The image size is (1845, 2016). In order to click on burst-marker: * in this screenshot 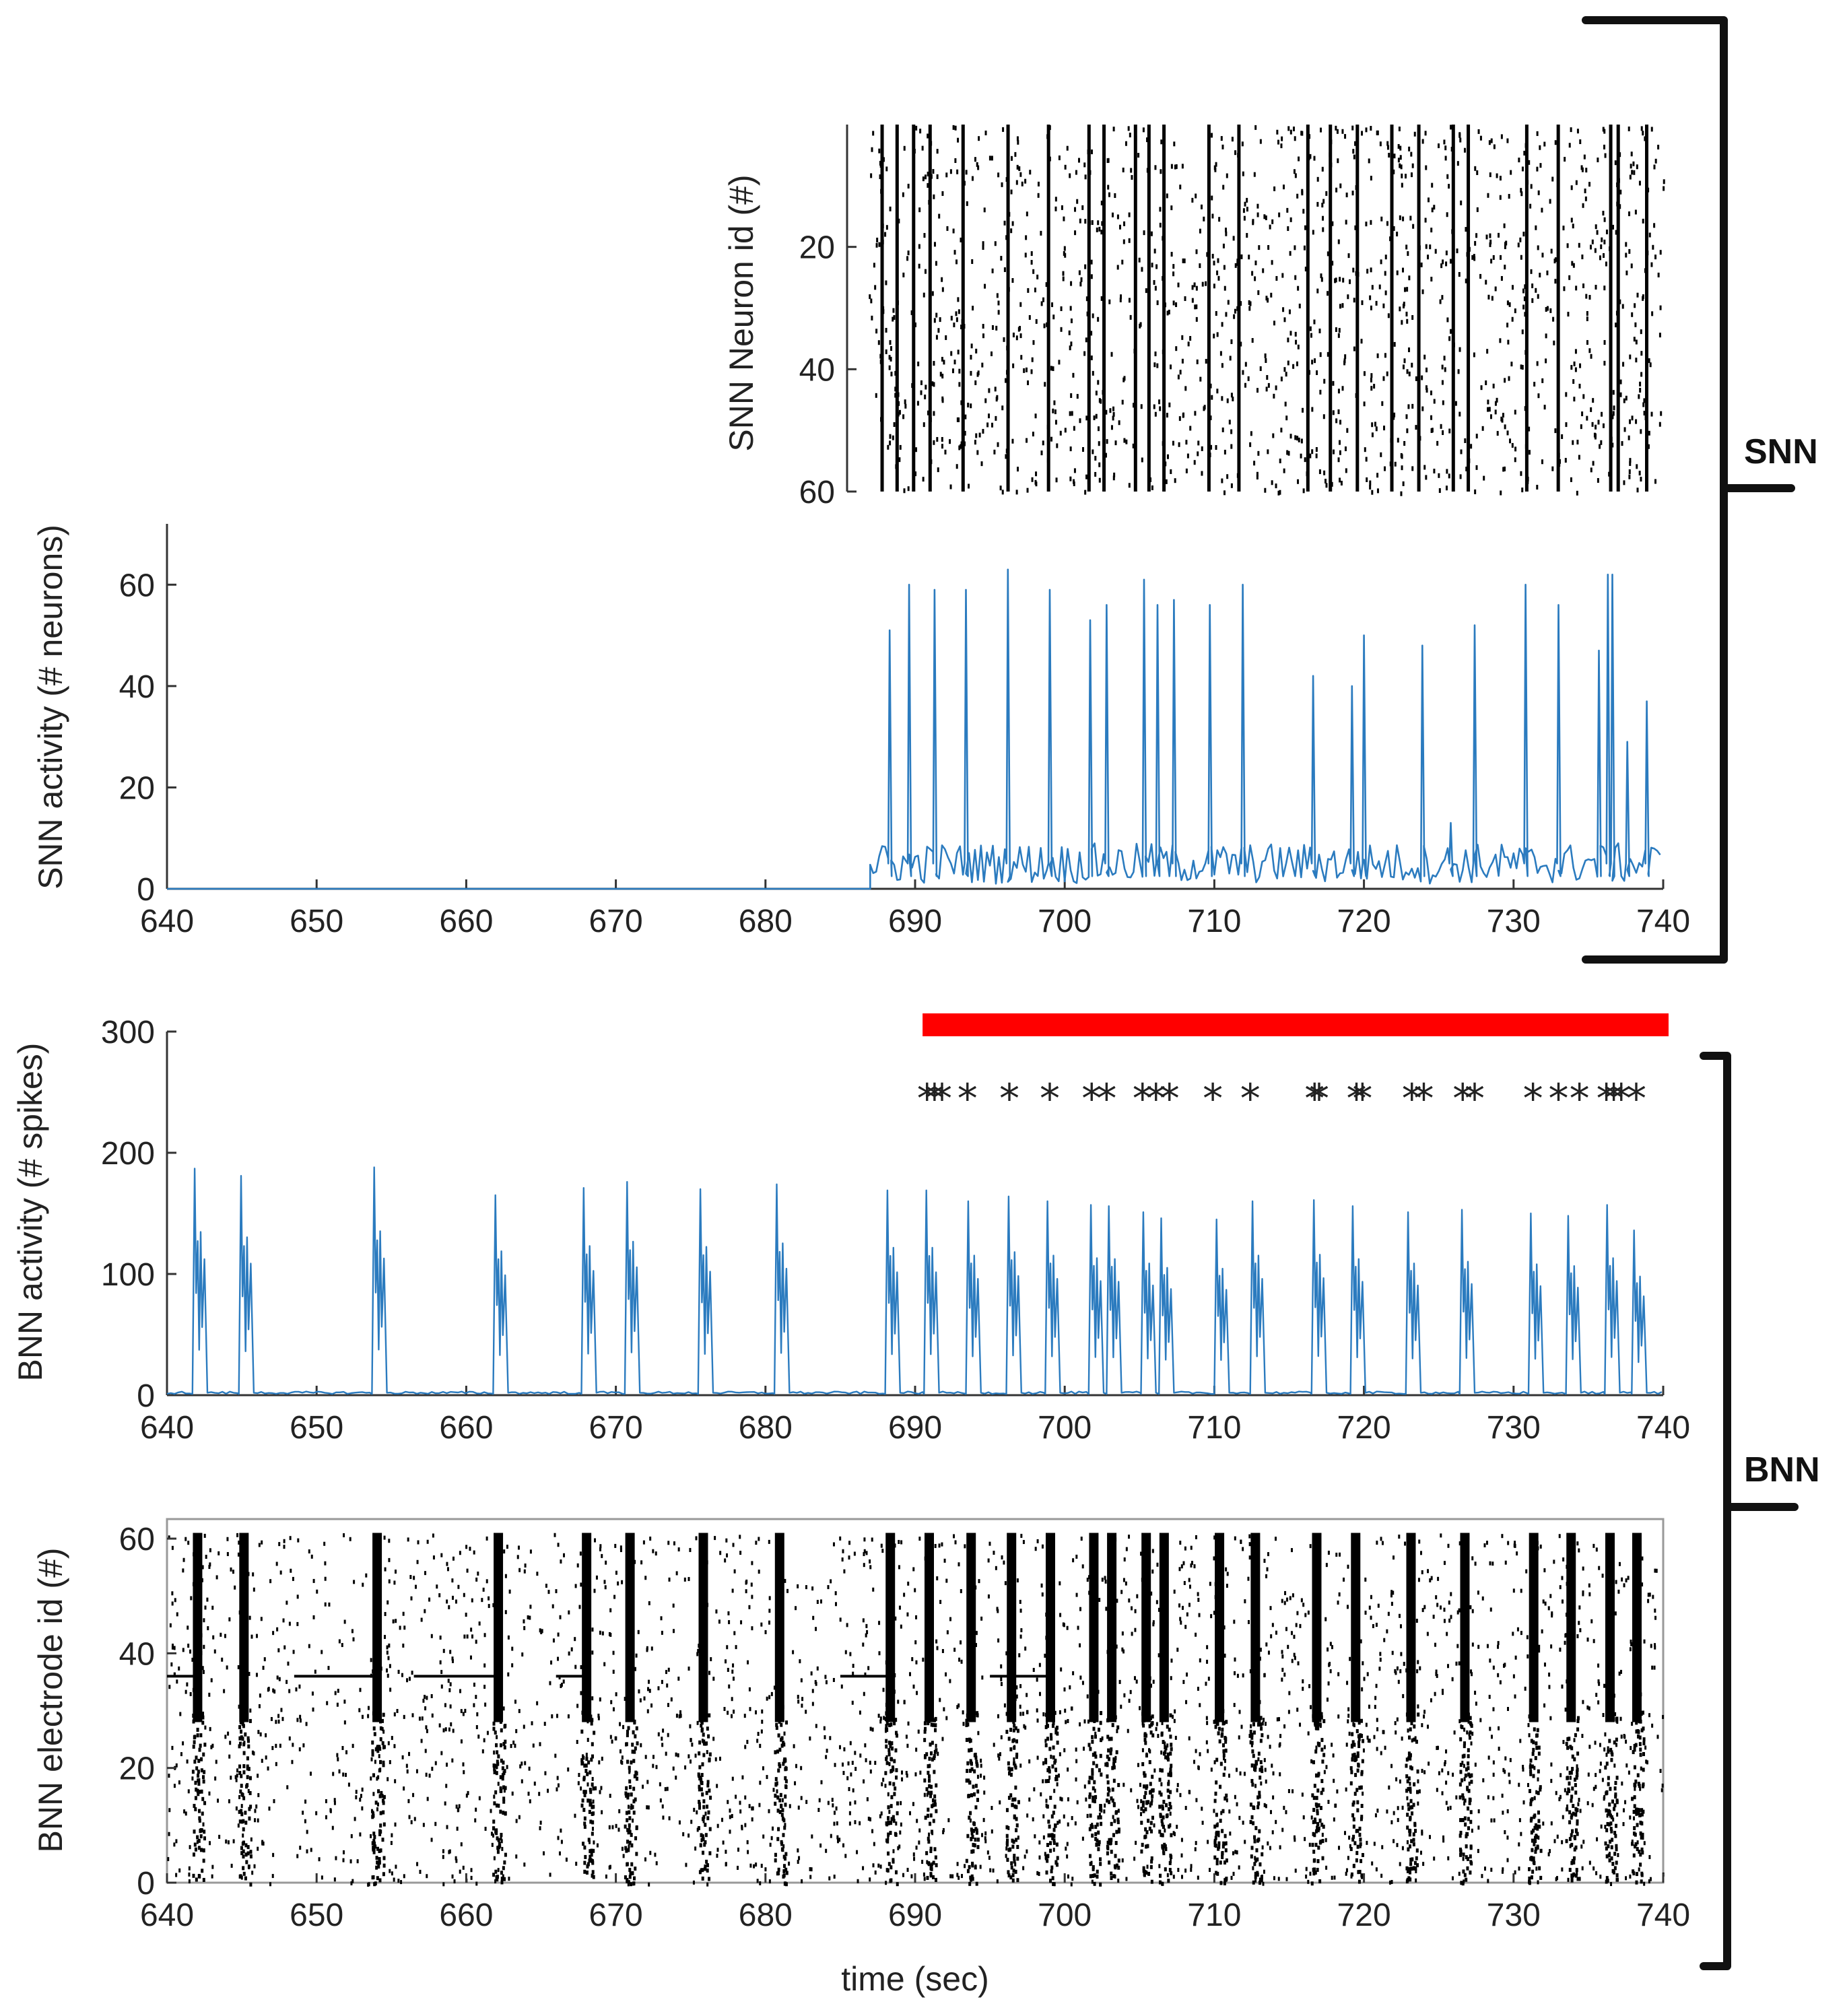, I will do `click(1621, 1098)`.